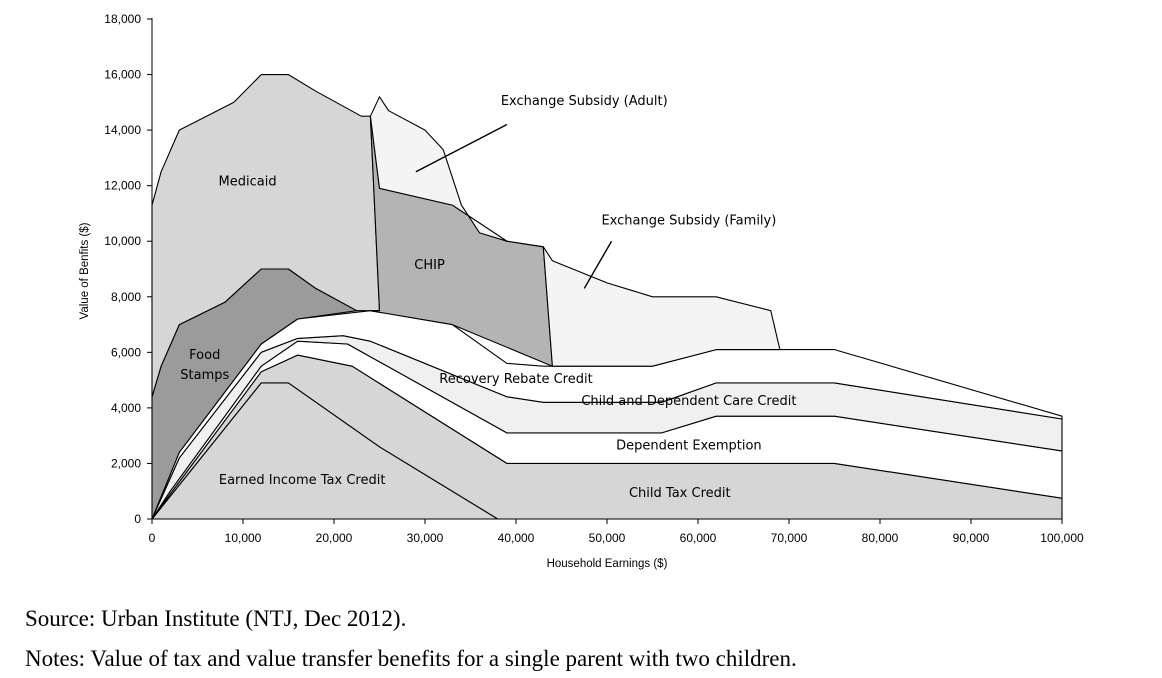  Describe the element at coordinates (598, 264) in the screenshot. I see `leader-exchange-subsidy-family` at that location.